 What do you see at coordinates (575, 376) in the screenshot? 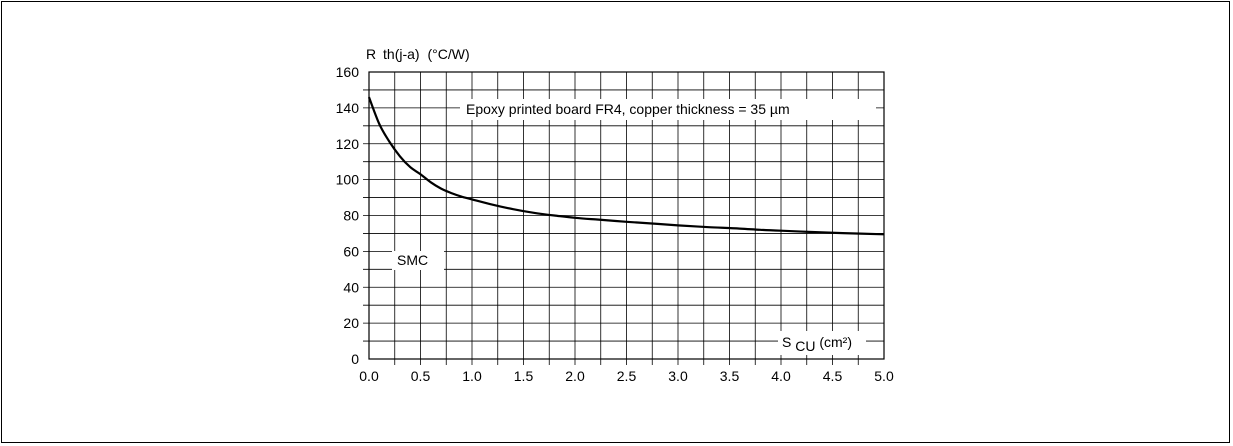
I see `x-tick-label: 2.0` at bounding box center [575, 376].